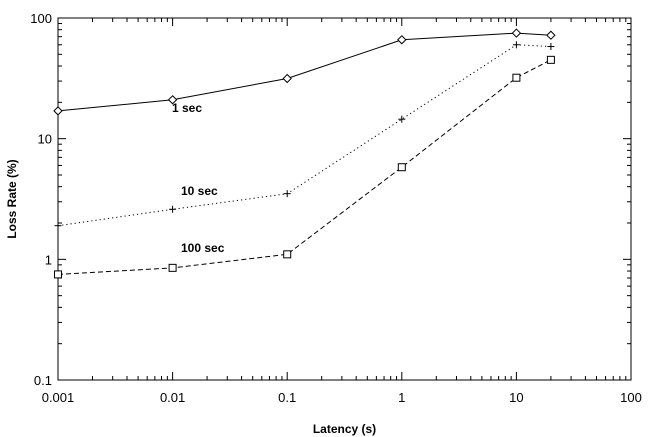  I want to click on series-line, so click(304, 72).